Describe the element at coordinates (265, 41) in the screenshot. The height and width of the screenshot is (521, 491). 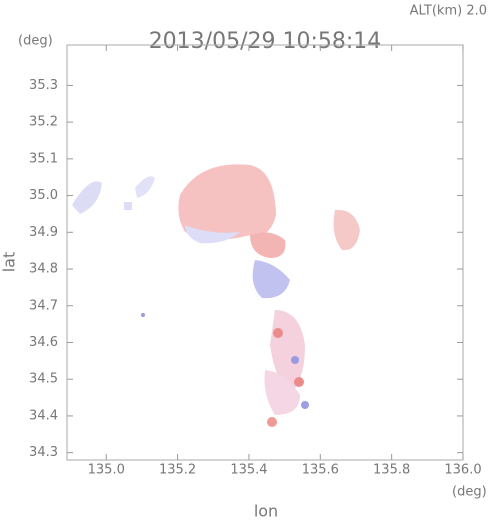
I see `chart-title: 2013/05/29 10:58:14` at that location.